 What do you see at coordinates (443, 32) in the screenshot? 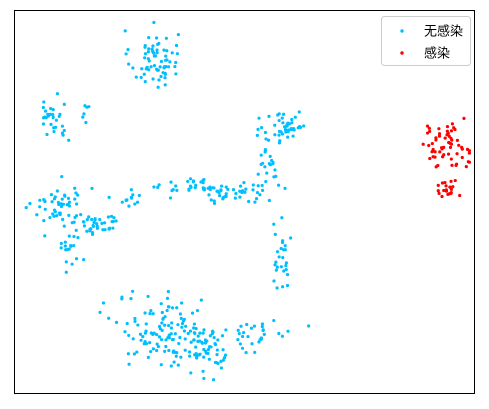
I see `legend-label-no-infection: 无感染` at bounding box center [443, 32].